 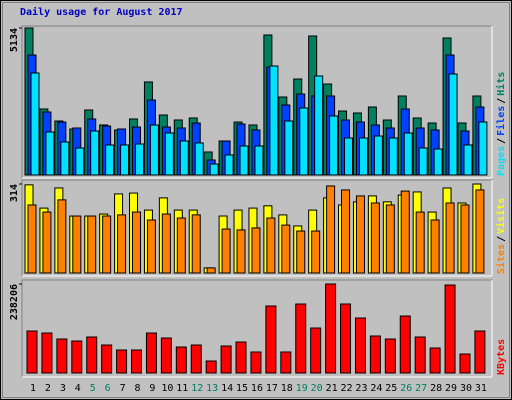 What do you see at coordinates (501, 236) in the screenshot?
I see `legend: Sites / Visits` at bounding box center [501, 236].